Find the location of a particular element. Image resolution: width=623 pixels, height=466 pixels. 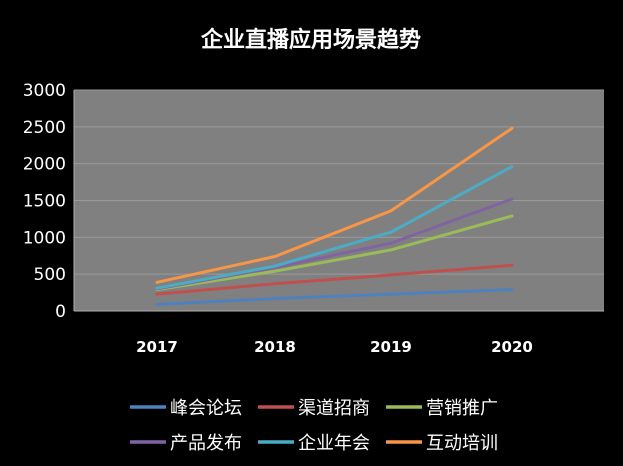

legend-label: 峰会论坛 is located at coordinates (206, 408).